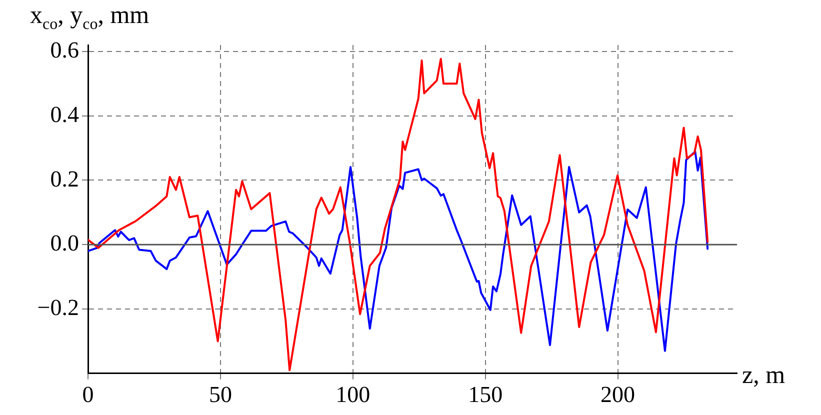  I want to click on y-tick-label: 0.6, so click(64, 49).